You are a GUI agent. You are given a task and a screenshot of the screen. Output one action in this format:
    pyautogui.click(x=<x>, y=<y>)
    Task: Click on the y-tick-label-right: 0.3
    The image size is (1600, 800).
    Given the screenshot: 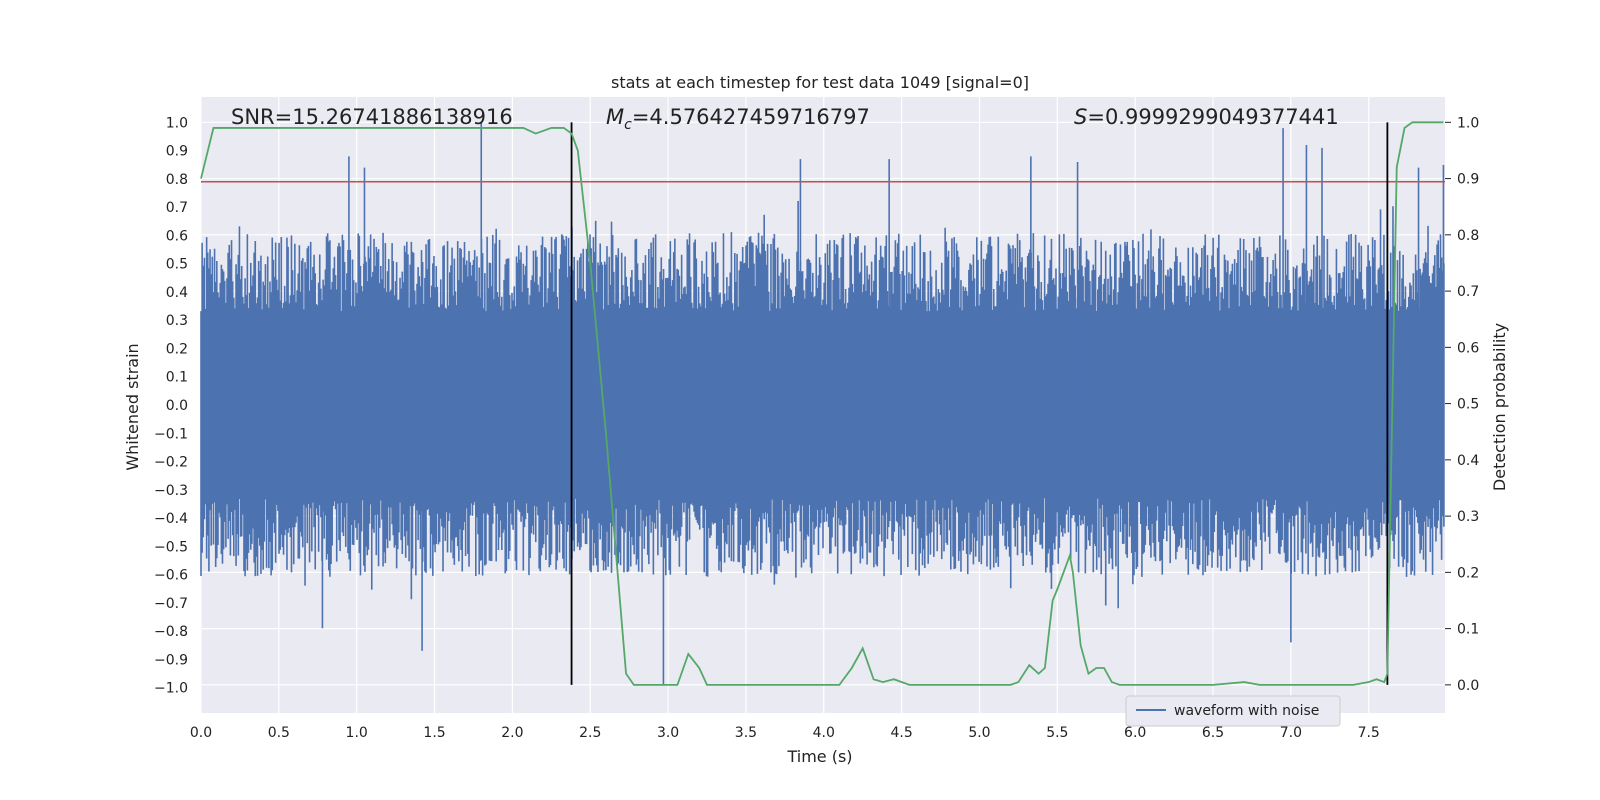 What is the action you would take?
    pyautogui.click(x=1468, y=517)
    